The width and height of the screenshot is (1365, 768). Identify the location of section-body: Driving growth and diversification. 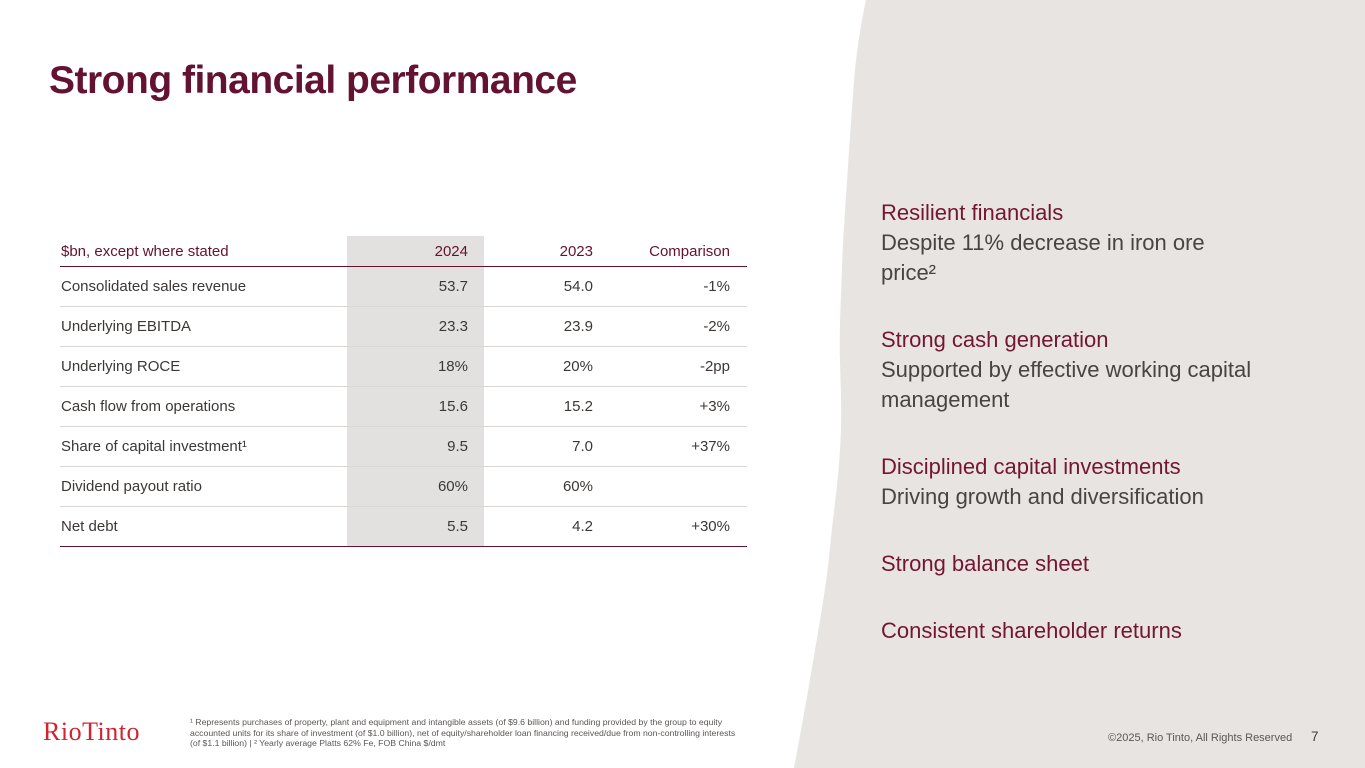
(1042, 496).